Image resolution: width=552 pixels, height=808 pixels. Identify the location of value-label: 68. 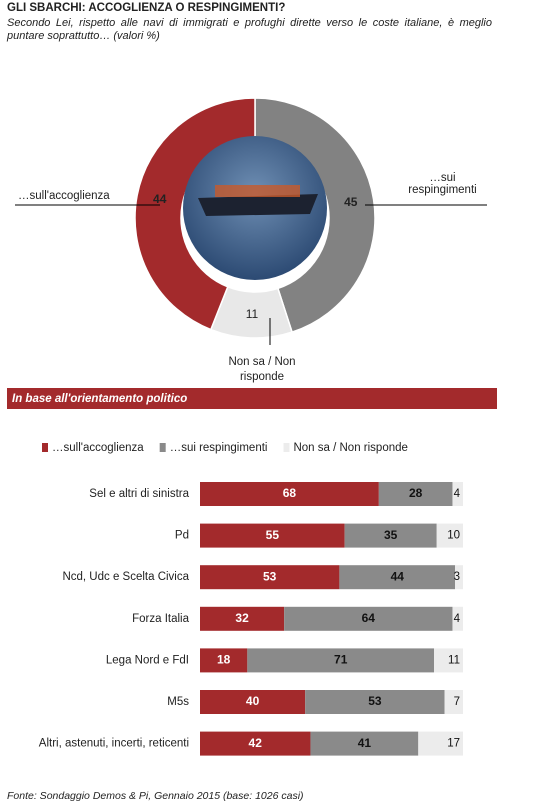
(290, 493).